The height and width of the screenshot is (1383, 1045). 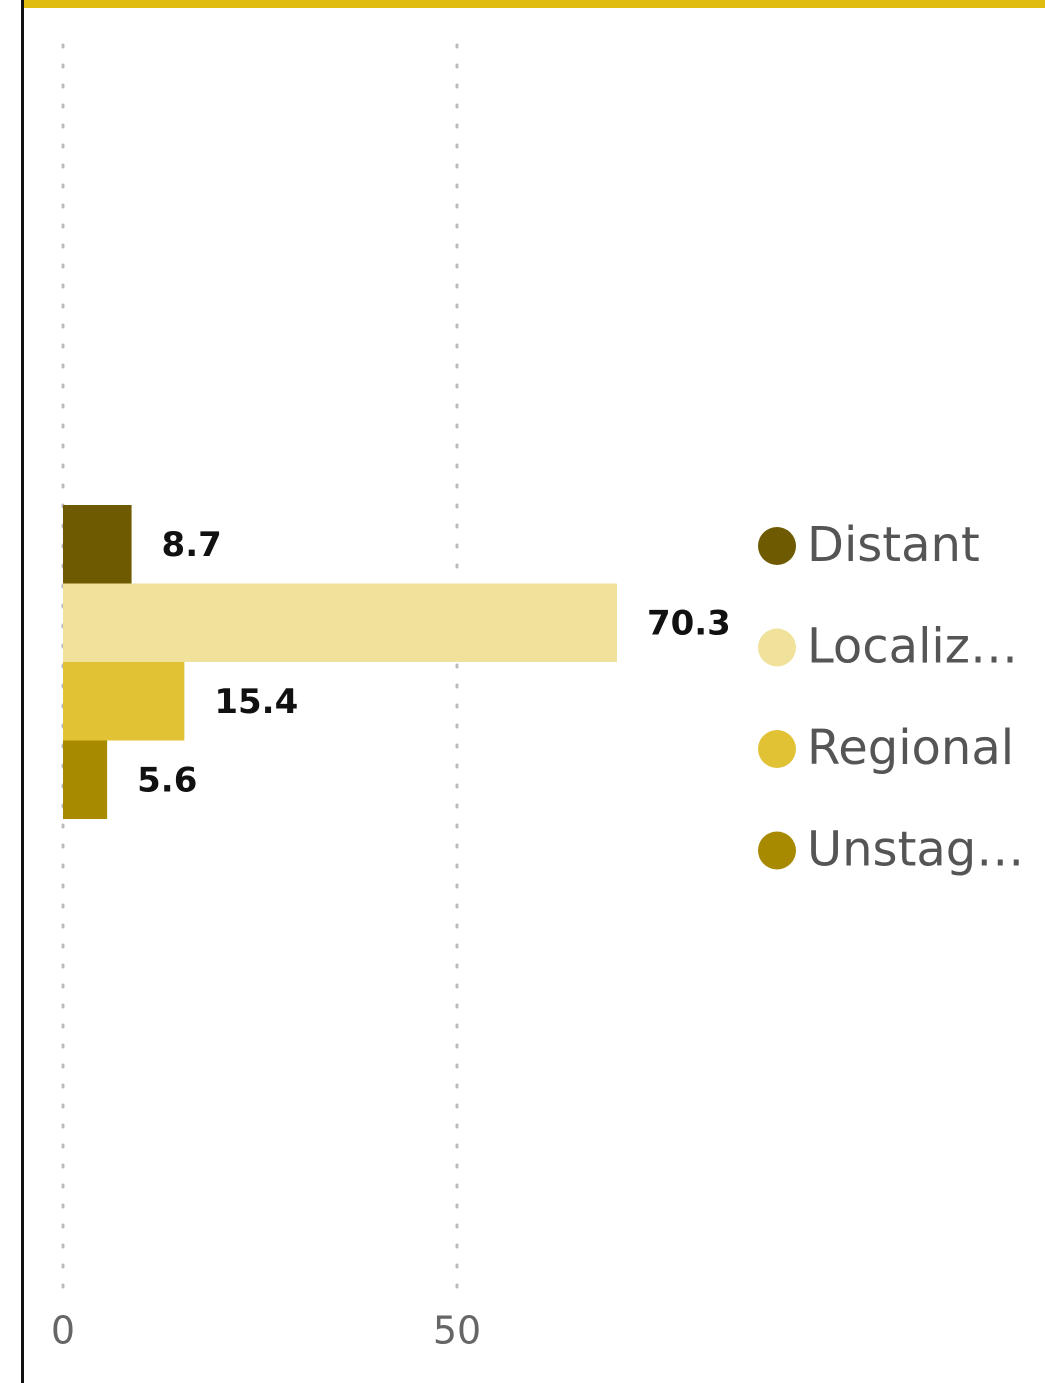 What do you see at coordinates (22, 691) in the screenshot?
I see `left-border` at bounding box center [22, 691].